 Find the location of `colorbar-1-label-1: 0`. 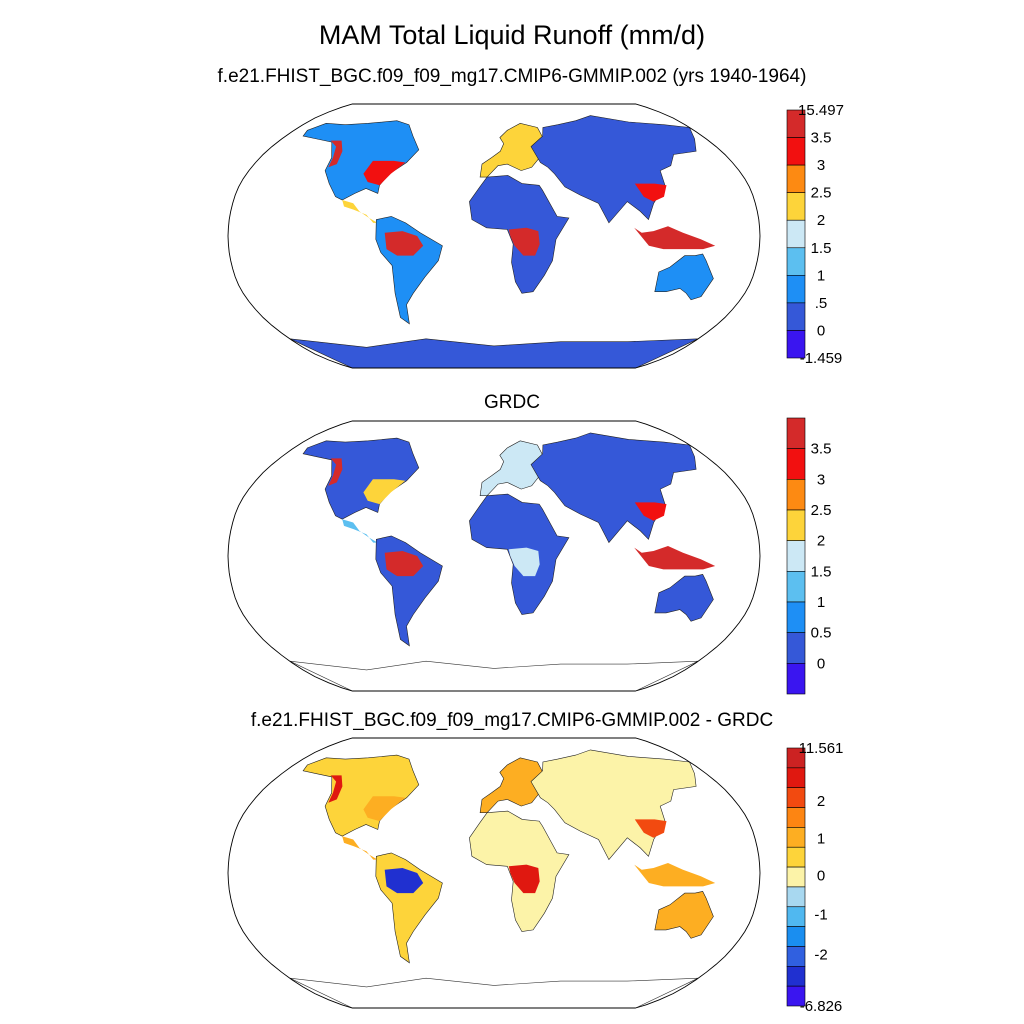

colorbar-1-label-1: 0 is located at coordinates (821, 330).